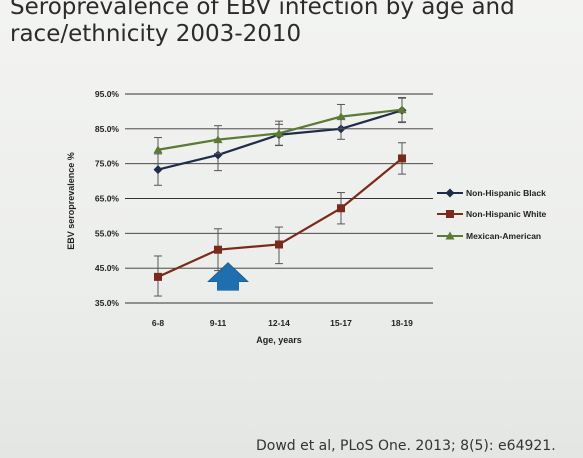  I want to click on x-axis-label: Age, years, so click(279, 340).